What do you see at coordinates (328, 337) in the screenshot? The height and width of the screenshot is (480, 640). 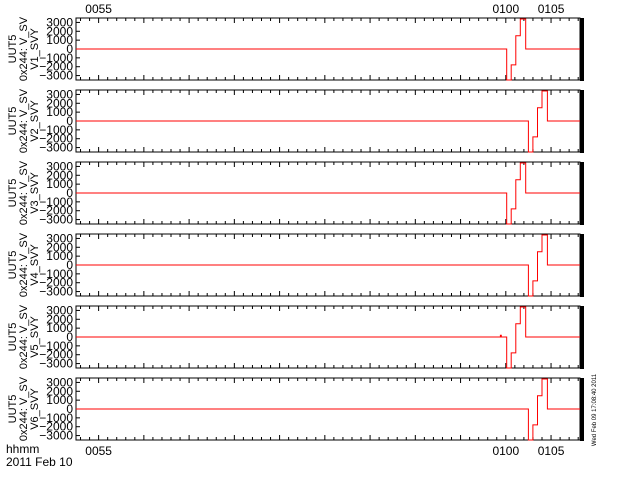 I see `series-line-v5` at bounding box center [328, 337].